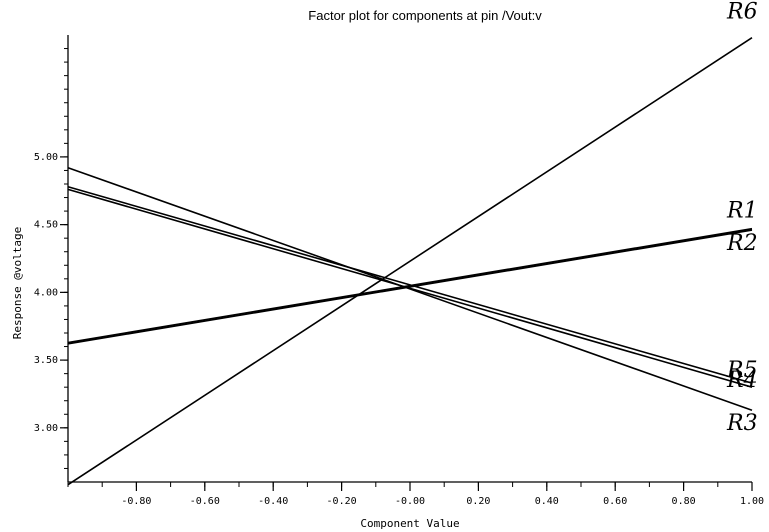 The height and width of the screenshot is (532, 769). I want to click on x-tick-label: 0.20, so click(478, 501).